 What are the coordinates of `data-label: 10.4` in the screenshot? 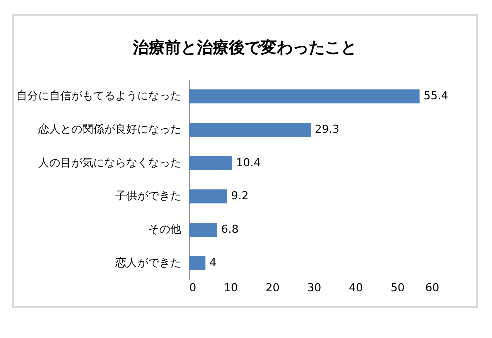 It's located at (248, 163).